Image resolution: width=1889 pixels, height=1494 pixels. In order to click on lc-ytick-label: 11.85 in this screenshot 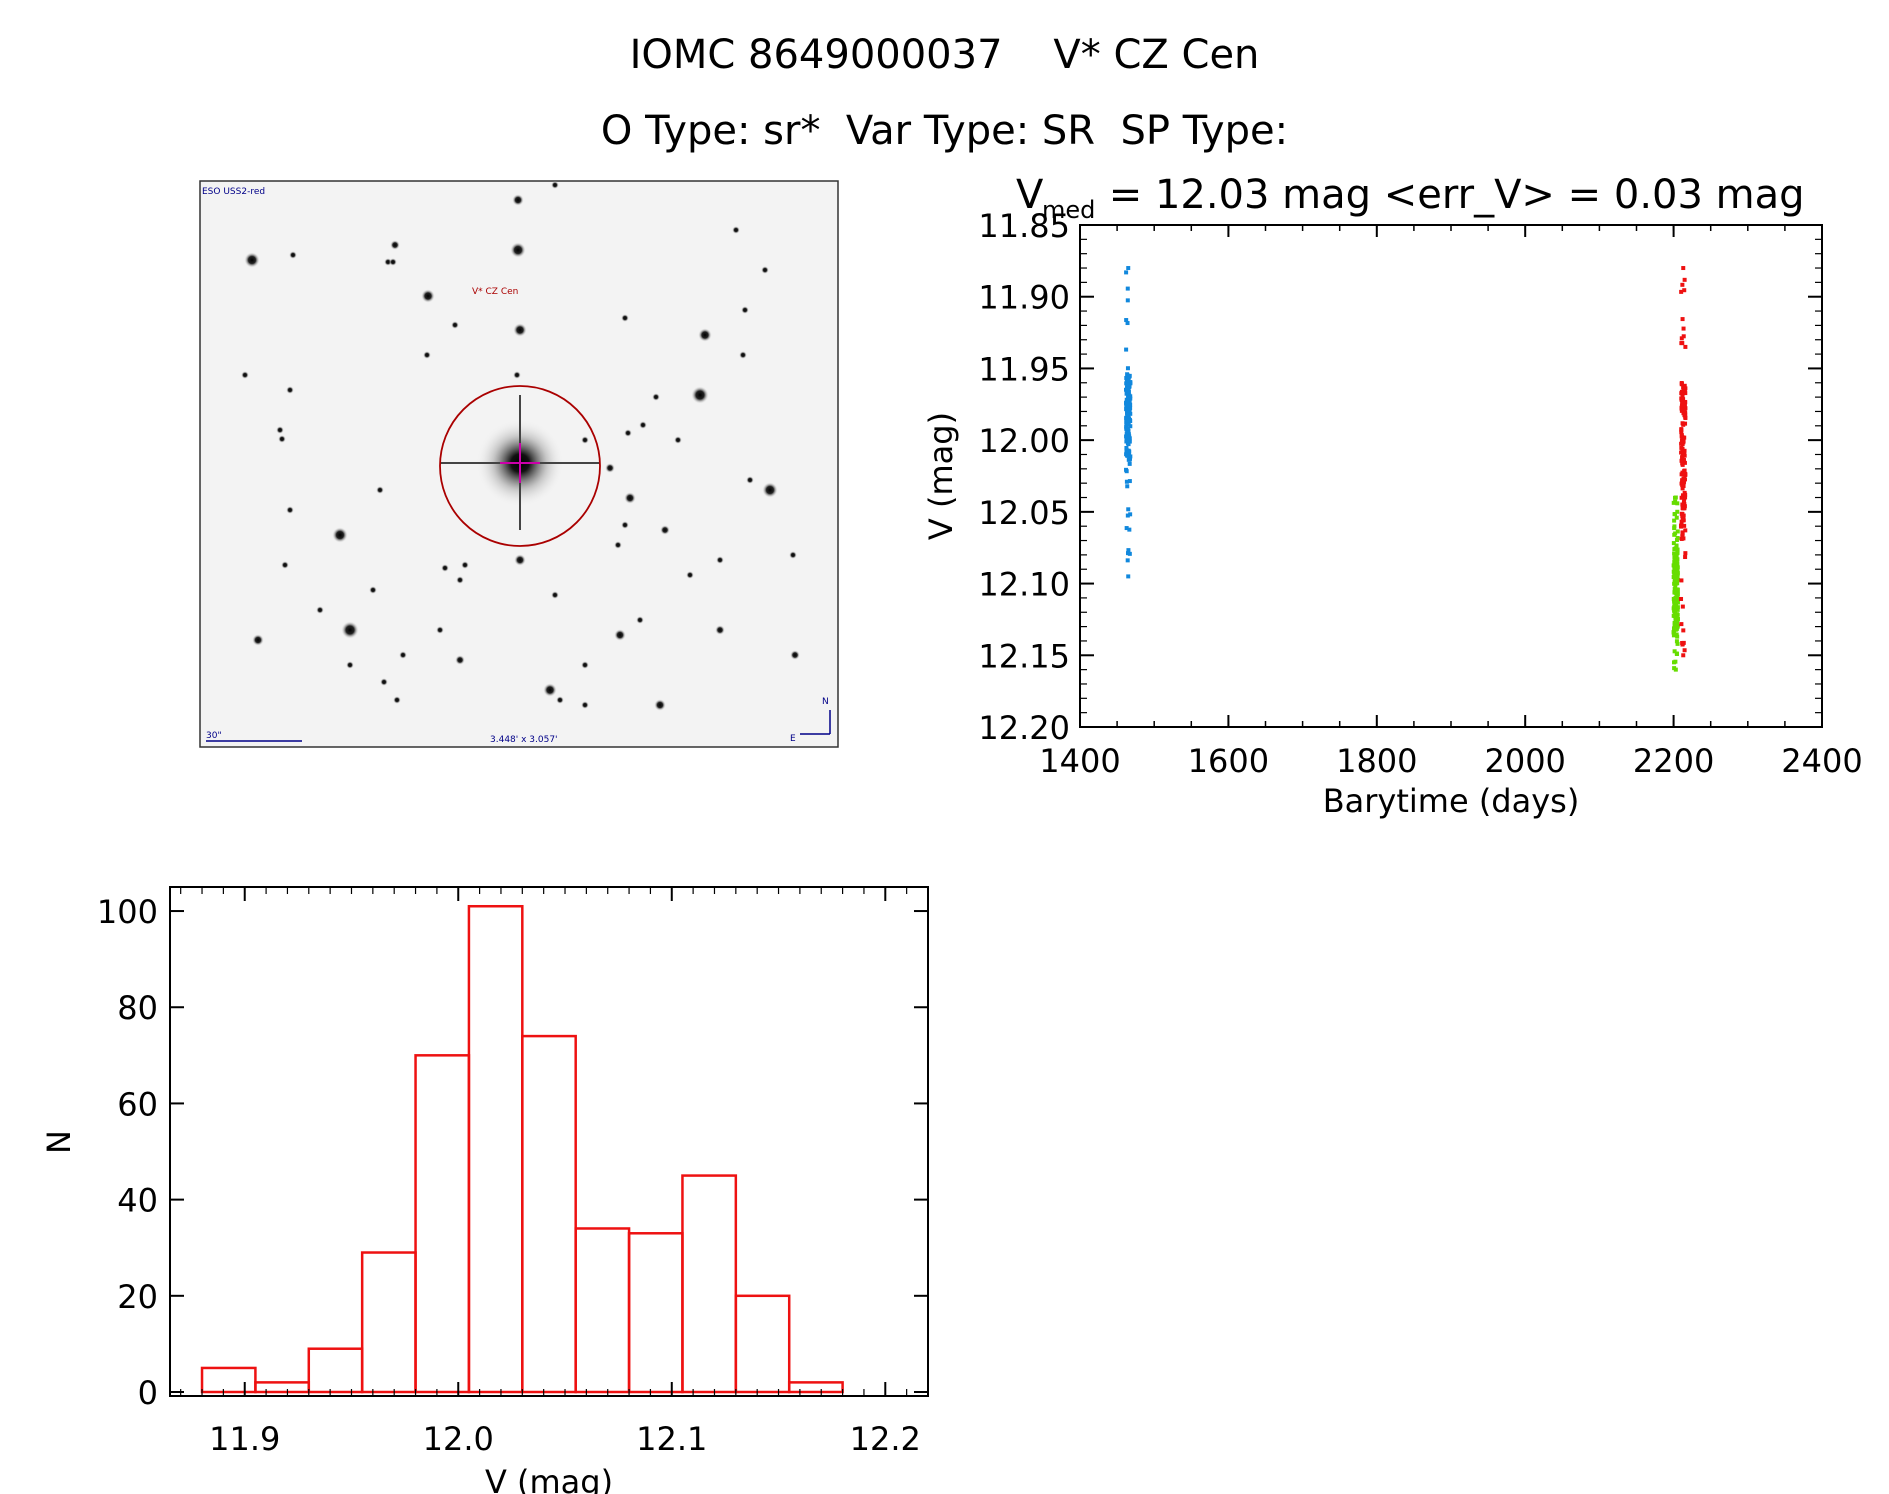, I will do `click(1024, 226)`.